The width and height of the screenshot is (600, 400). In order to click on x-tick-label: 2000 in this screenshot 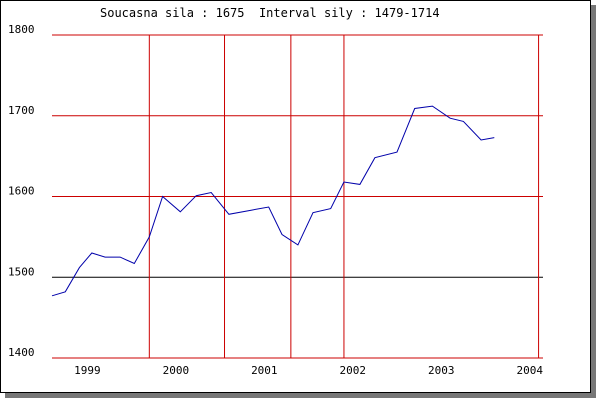, I will do `click(176, 370)`.